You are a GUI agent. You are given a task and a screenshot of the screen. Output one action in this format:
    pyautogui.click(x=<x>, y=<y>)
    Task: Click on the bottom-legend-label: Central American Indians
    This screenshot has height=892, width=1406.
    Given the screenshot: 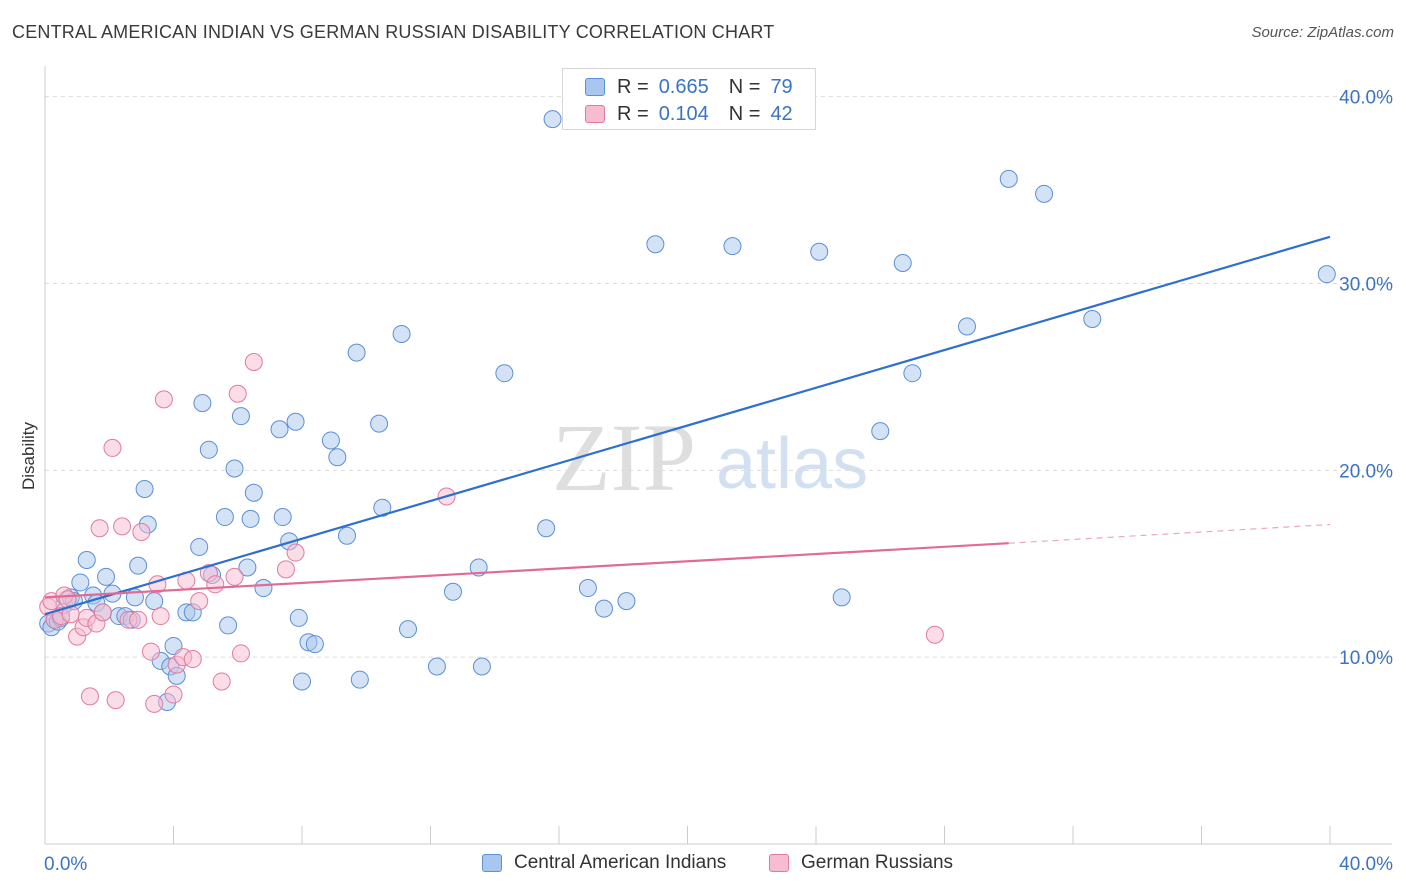 What is the action you would take?
    pyautogui.click(x=620, y=862)
    